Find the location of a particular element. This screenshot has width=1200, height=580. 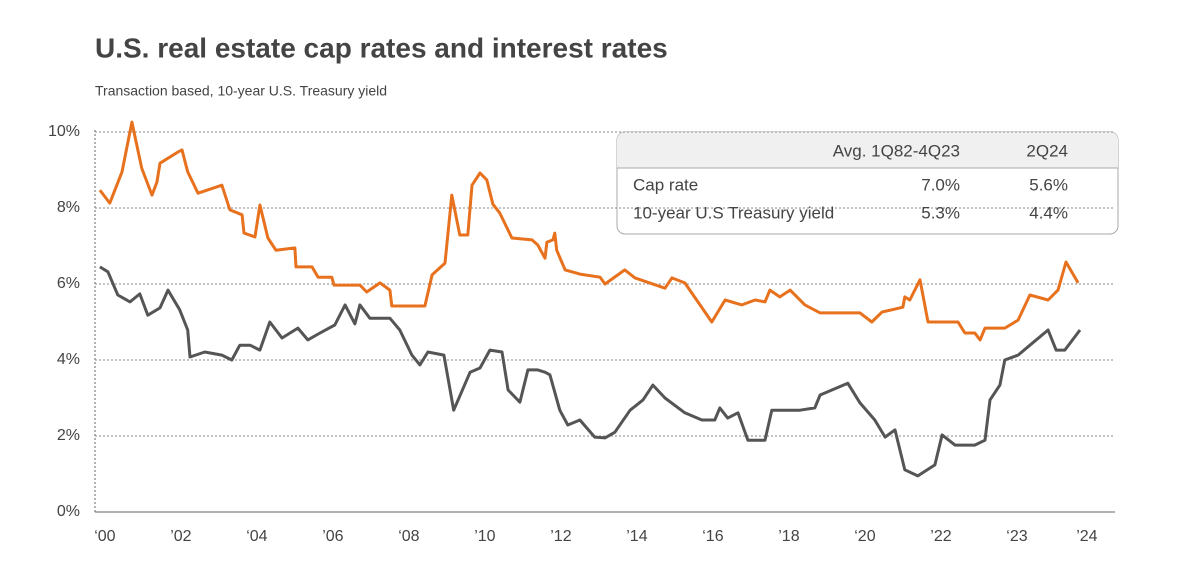

y-tick-label: 2% is located at coordinates (68, 435).